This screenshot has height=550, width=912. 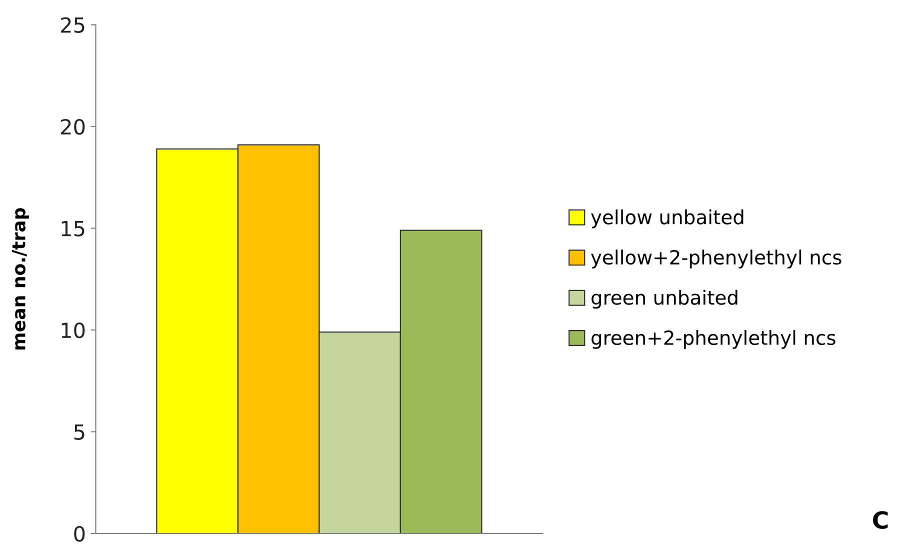 What do you see at coordinates (72, 25) in the screenshot?
I see `y-tick-label: 25` at bounding box center [72, 25].